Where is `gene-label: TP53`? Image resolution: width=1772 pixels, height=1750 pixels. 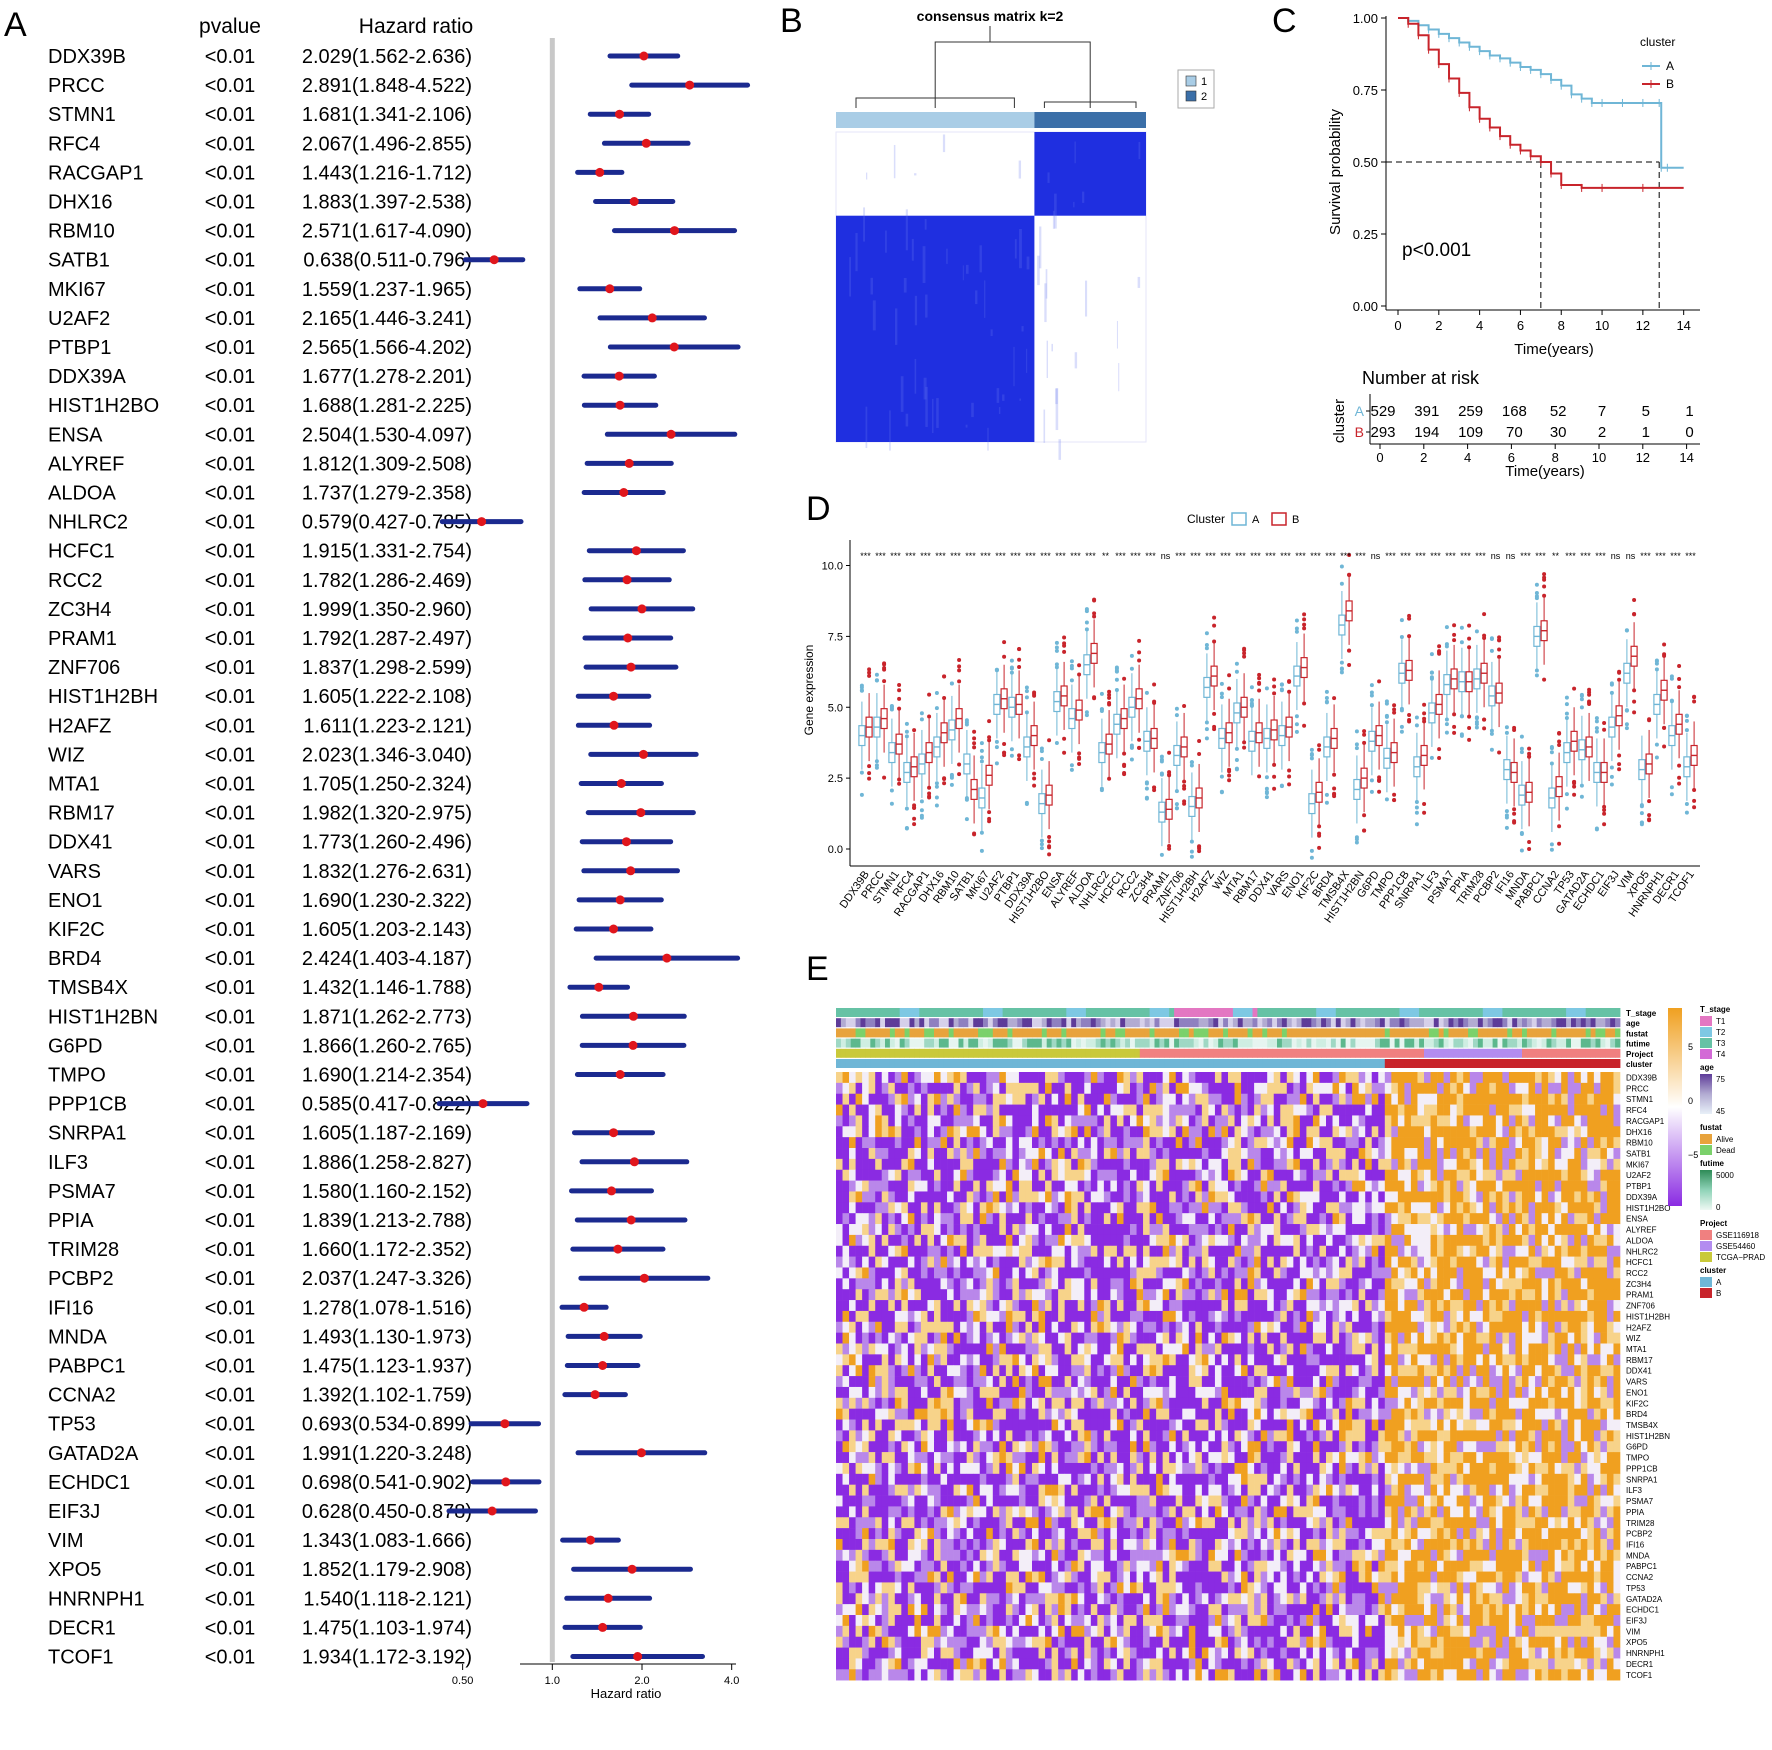 gene-label: TP53 is located at coordinates (72, 1425).